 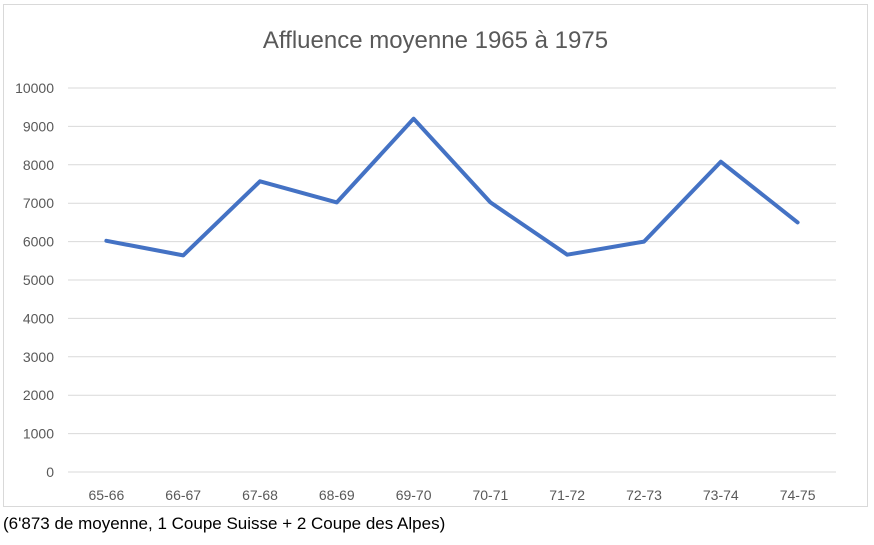 What do you see at coordinates (38, 280) in the screenshot?
I see `y-tick-label: 5000` at bounding box center [38, 280].